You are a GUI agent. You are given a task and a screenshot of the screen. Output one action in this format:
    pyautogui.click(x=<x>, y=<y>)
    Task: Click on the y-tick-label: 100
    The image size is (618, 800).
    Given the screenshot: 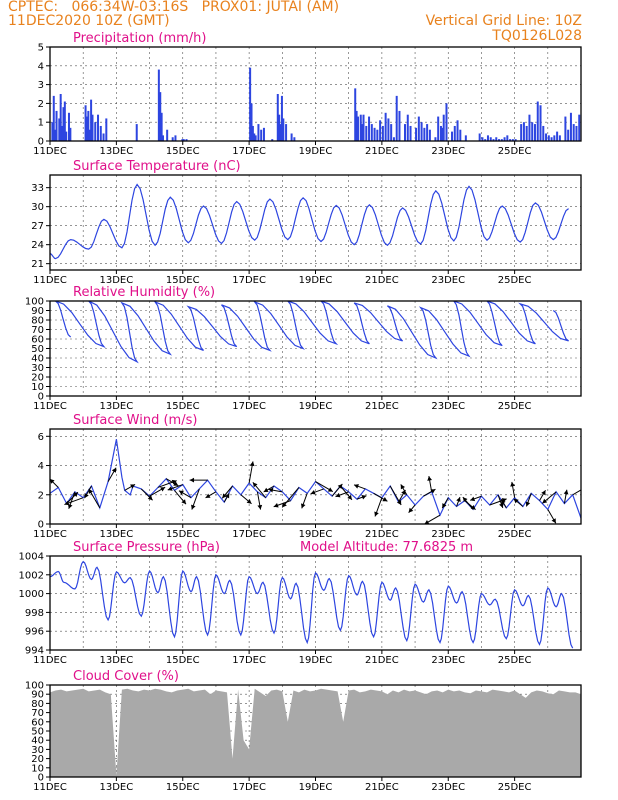 What is the action you would take?
    pyautogui.click(x=34, y=686)
    